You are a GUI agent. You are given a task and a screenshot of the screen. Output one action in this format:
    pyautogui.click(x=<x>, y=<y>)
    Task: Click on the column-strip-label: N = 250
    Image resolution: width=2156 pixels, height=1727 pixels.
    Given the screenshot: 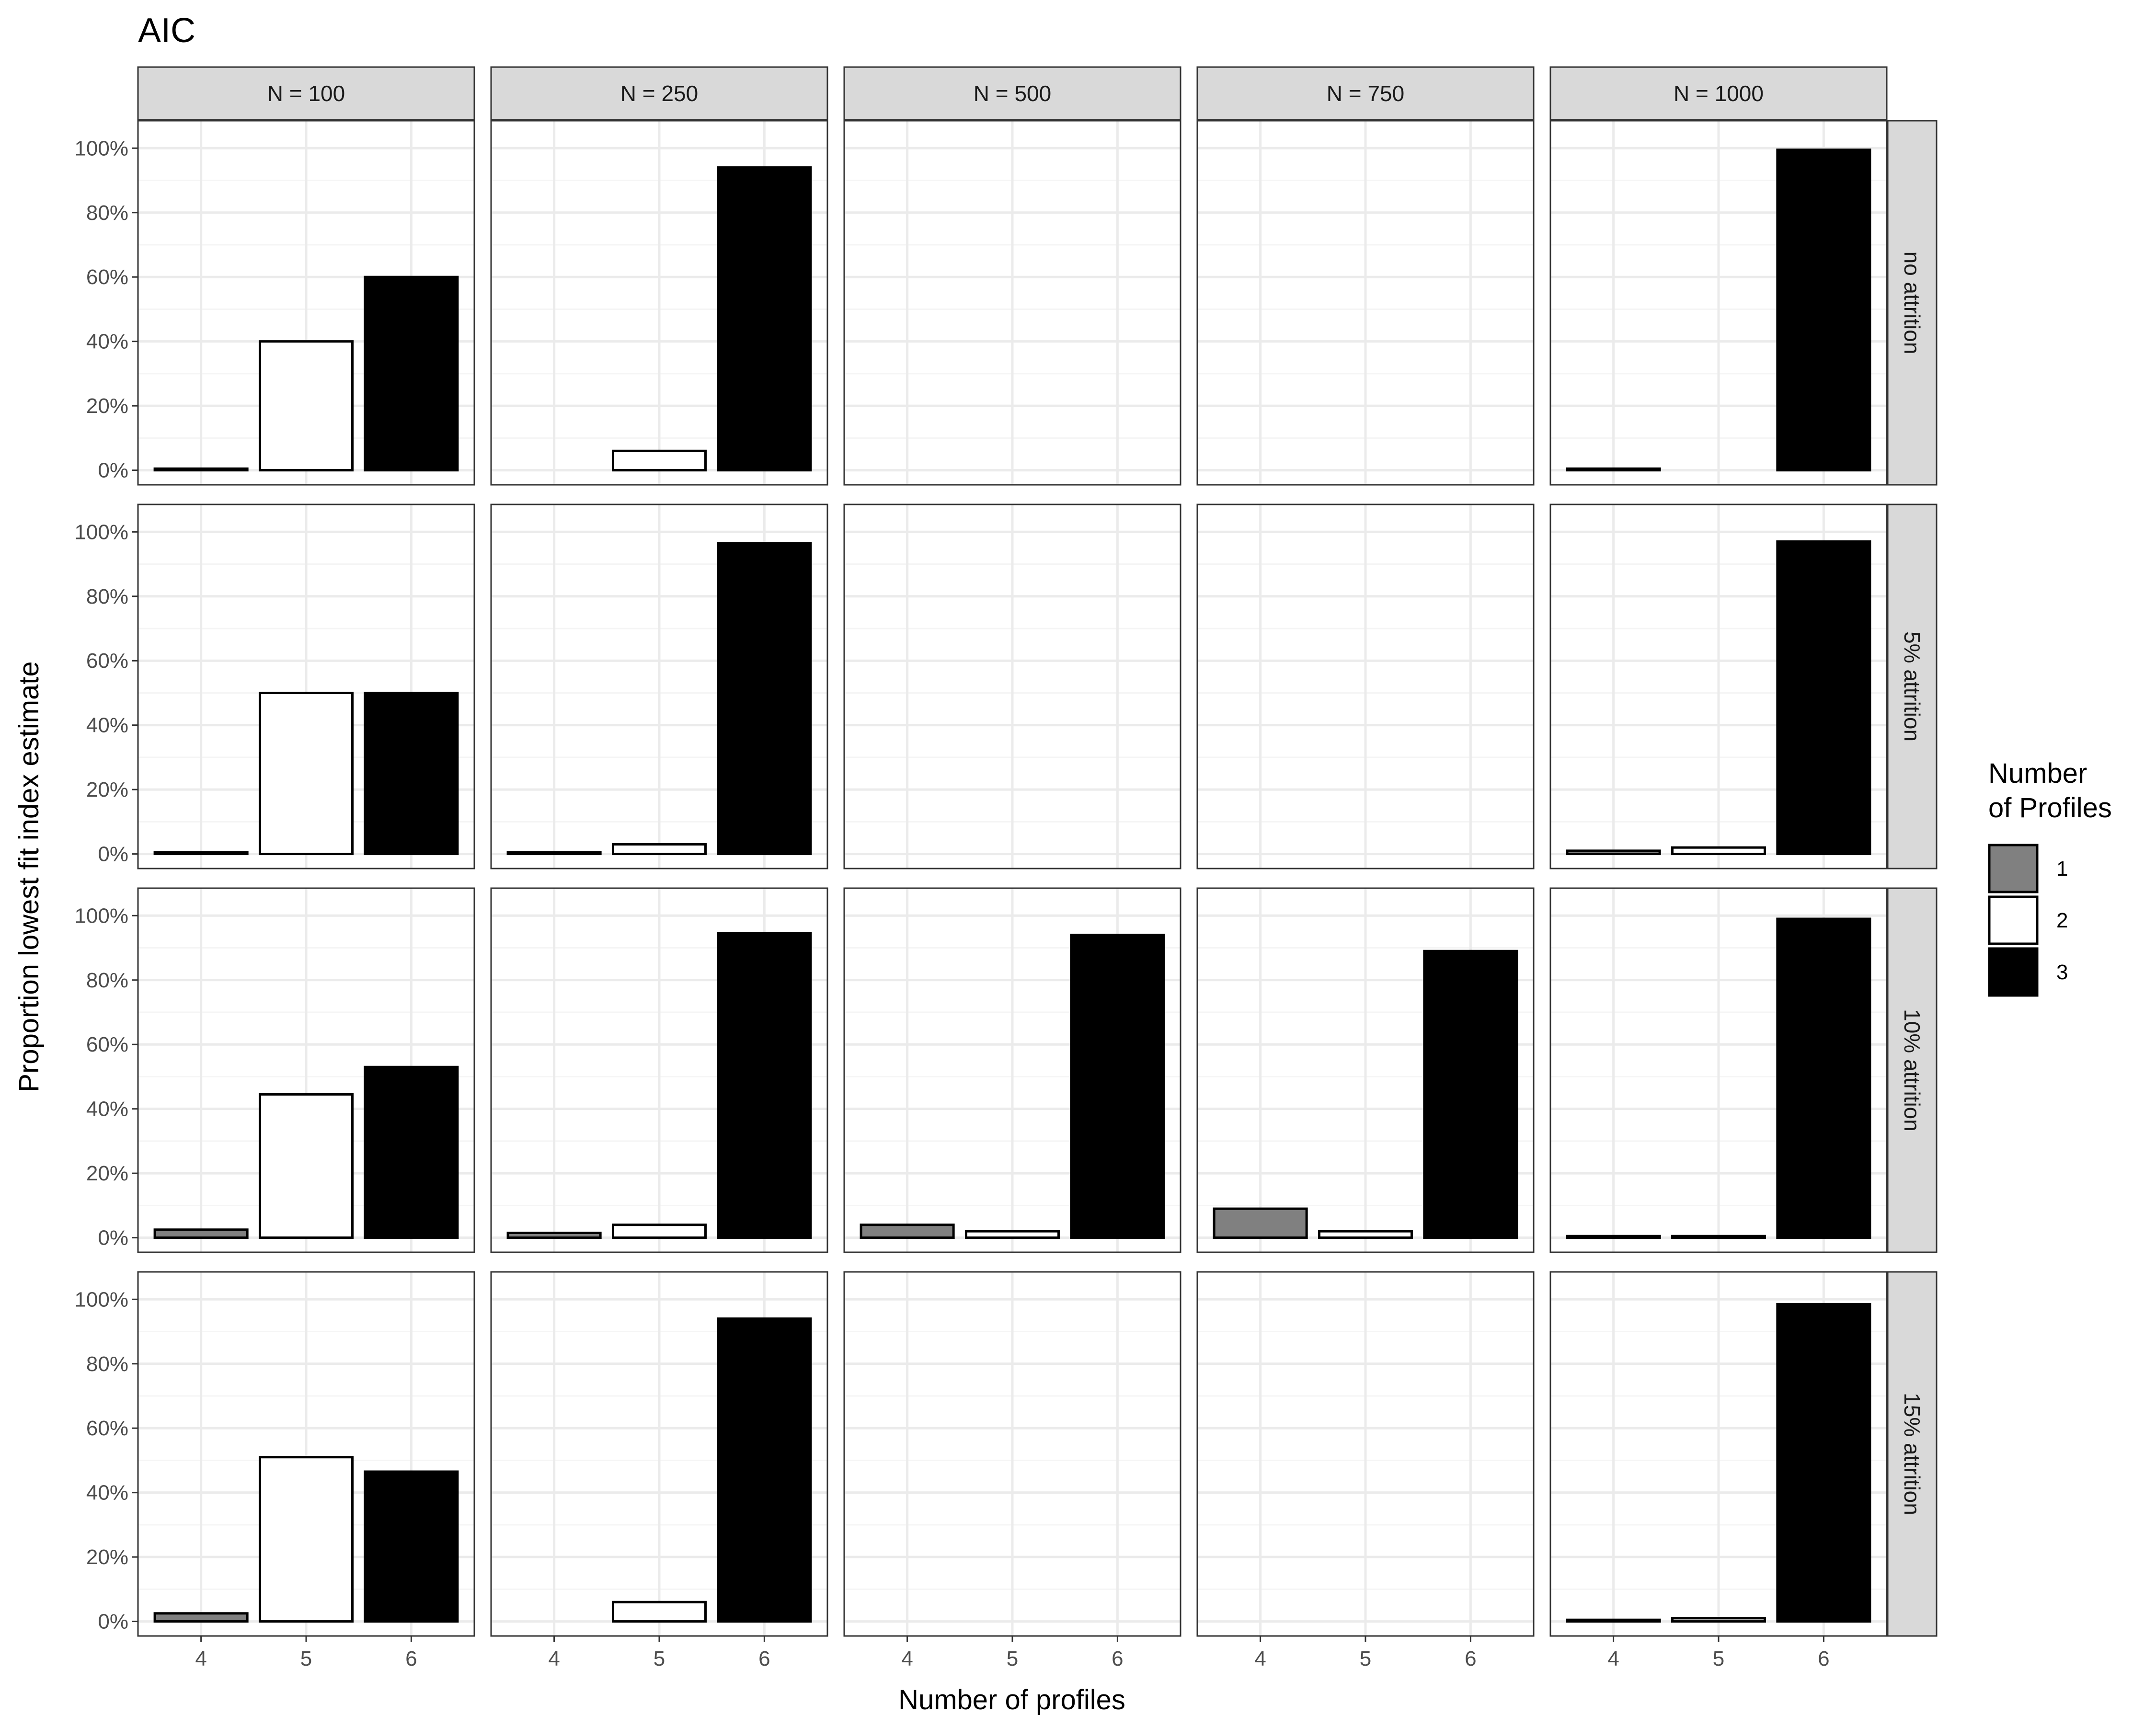 What is the action you would take?
    pyautogui.click(x=659, y=93)
    